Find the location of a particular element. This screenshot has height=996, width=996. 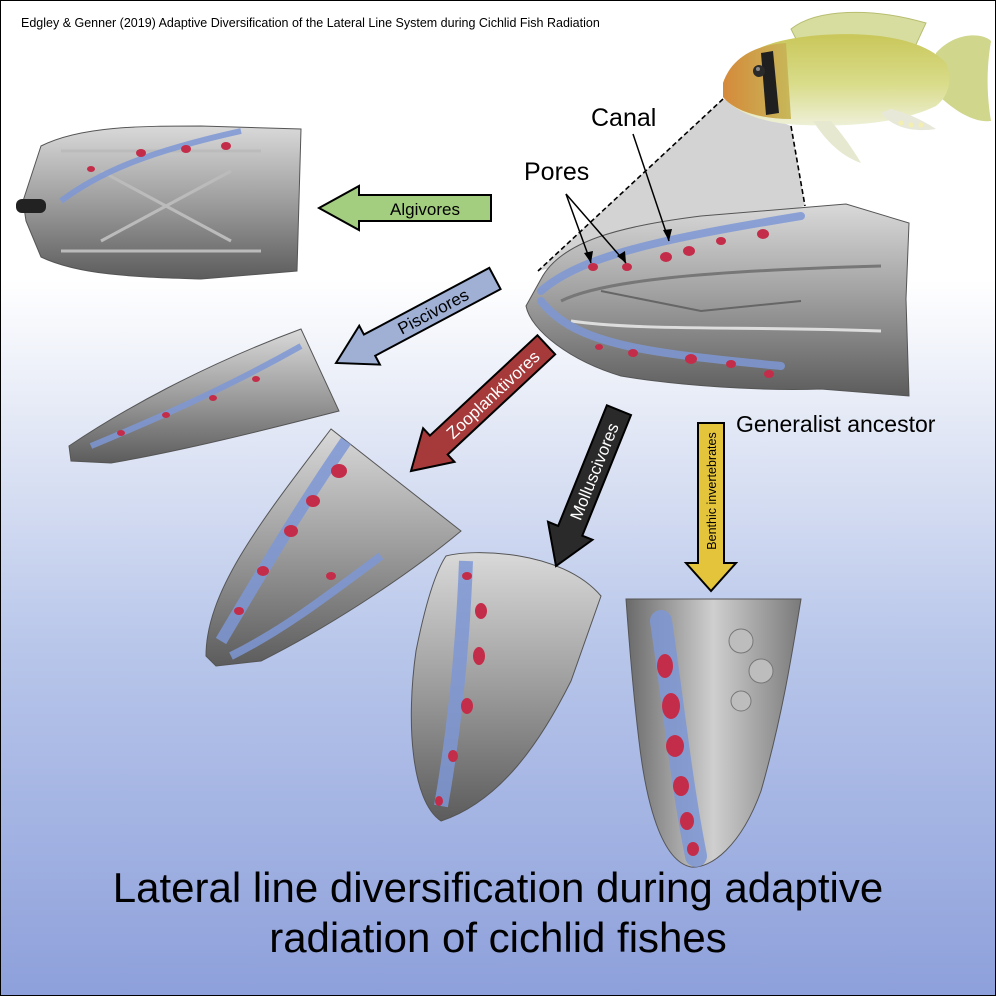

zoom-line-left is located at coordinates (630, 185).